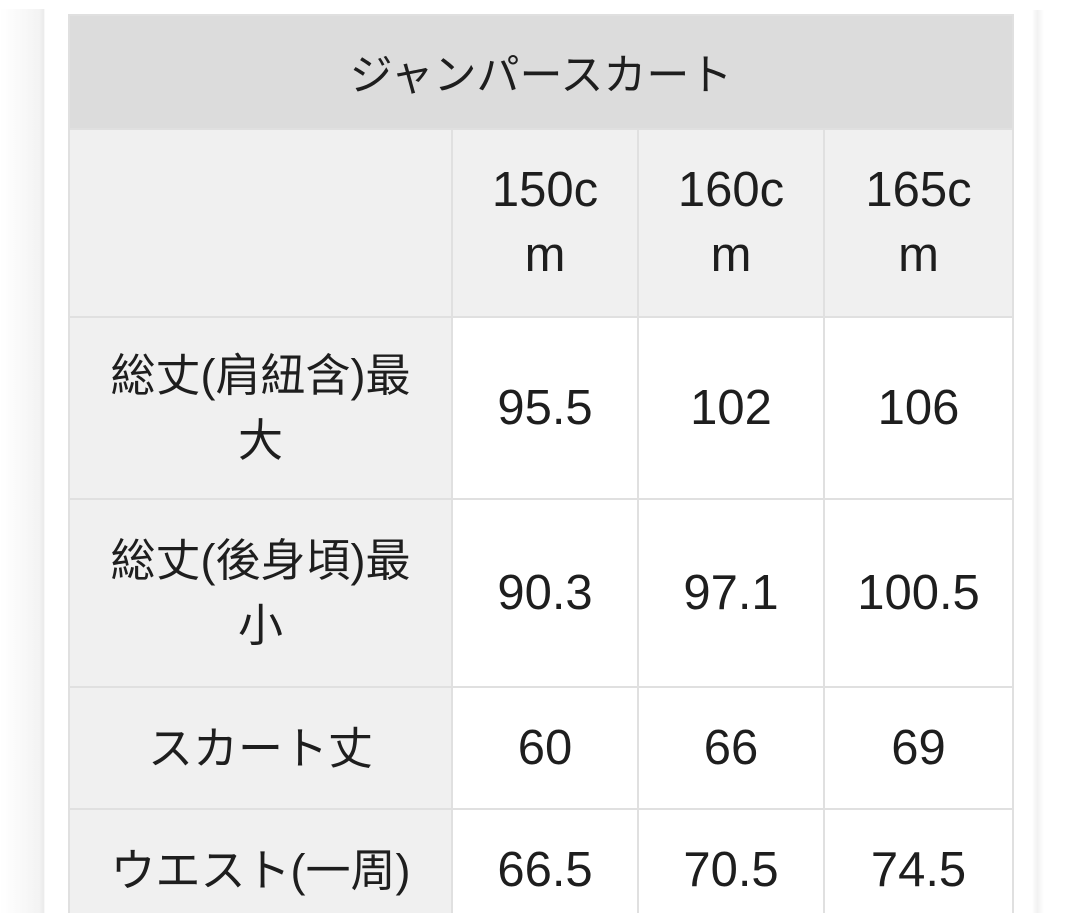 This screenshot has width=1080, height=913. I want to click on measurement-cell: 97.1, so click(731, 593).